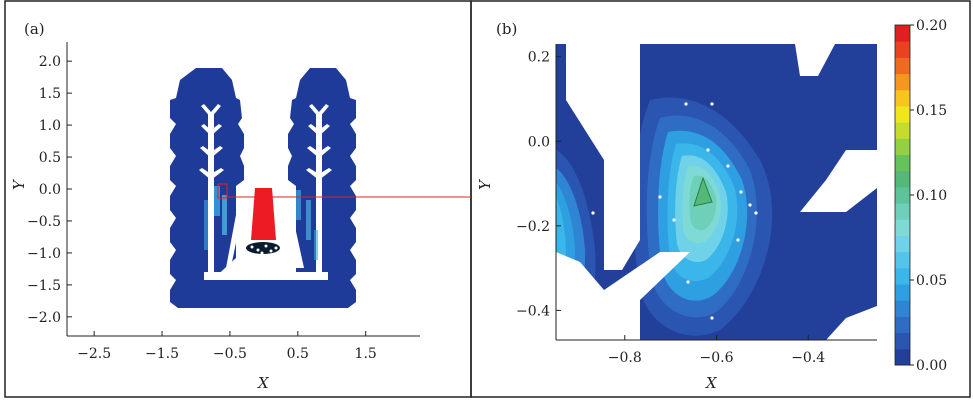 The height and width of the screenshot is (401, 973). What do you see at coordinates (703, 191) in the screenshot?
I see `contour-peak-marker` at bounding box center [703, 191].